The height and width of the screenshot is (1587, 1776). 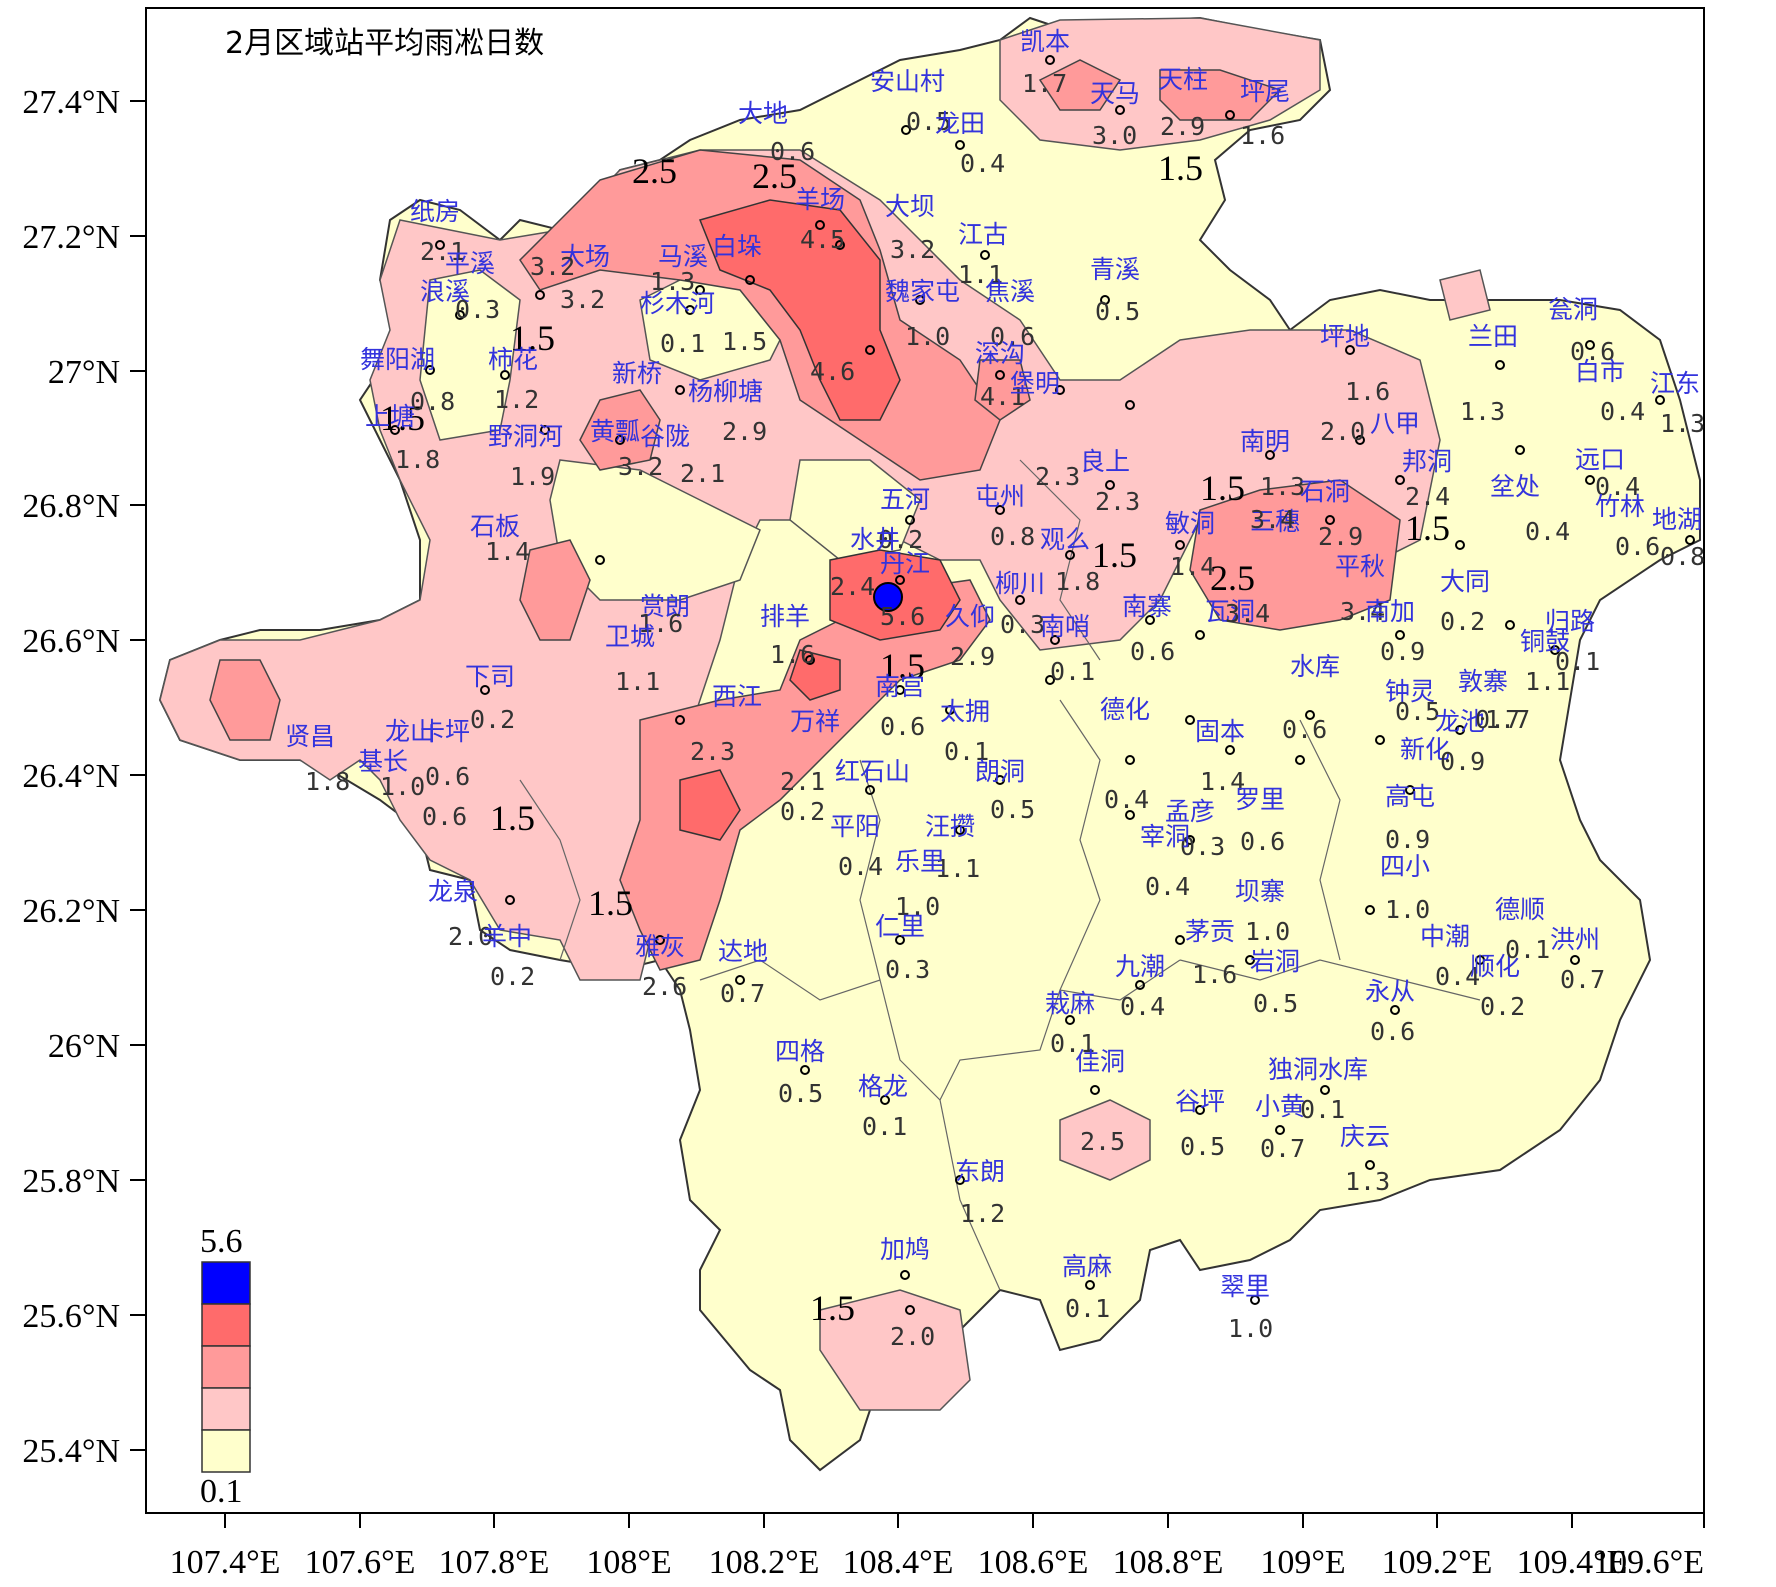 What do you see at coordinates (1515, 486) in the screenshot?
I see `station-name: 坌处` at bounding box center [1515, 486].